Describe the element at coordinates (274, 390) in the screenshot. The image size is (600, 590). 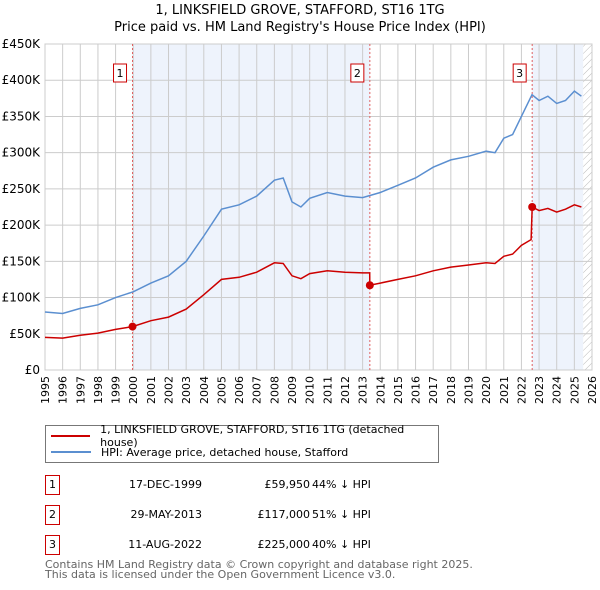
I see `x-tick-label: 2008` at that location.